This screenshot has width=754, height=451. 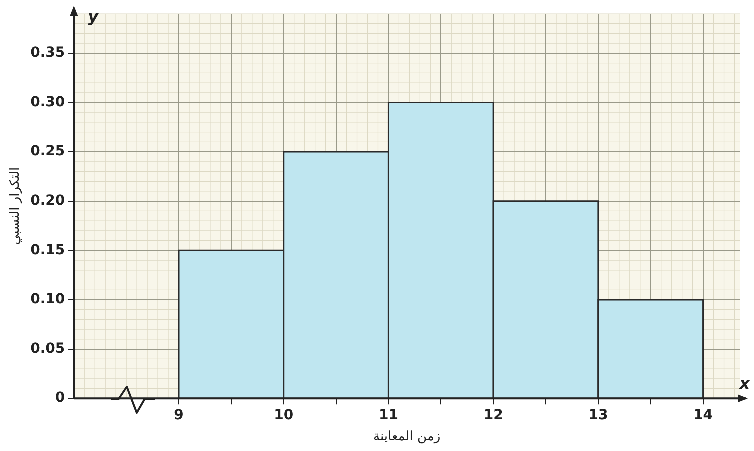 I want to click on x-tick-label: 10, so click(x=284, y=416).